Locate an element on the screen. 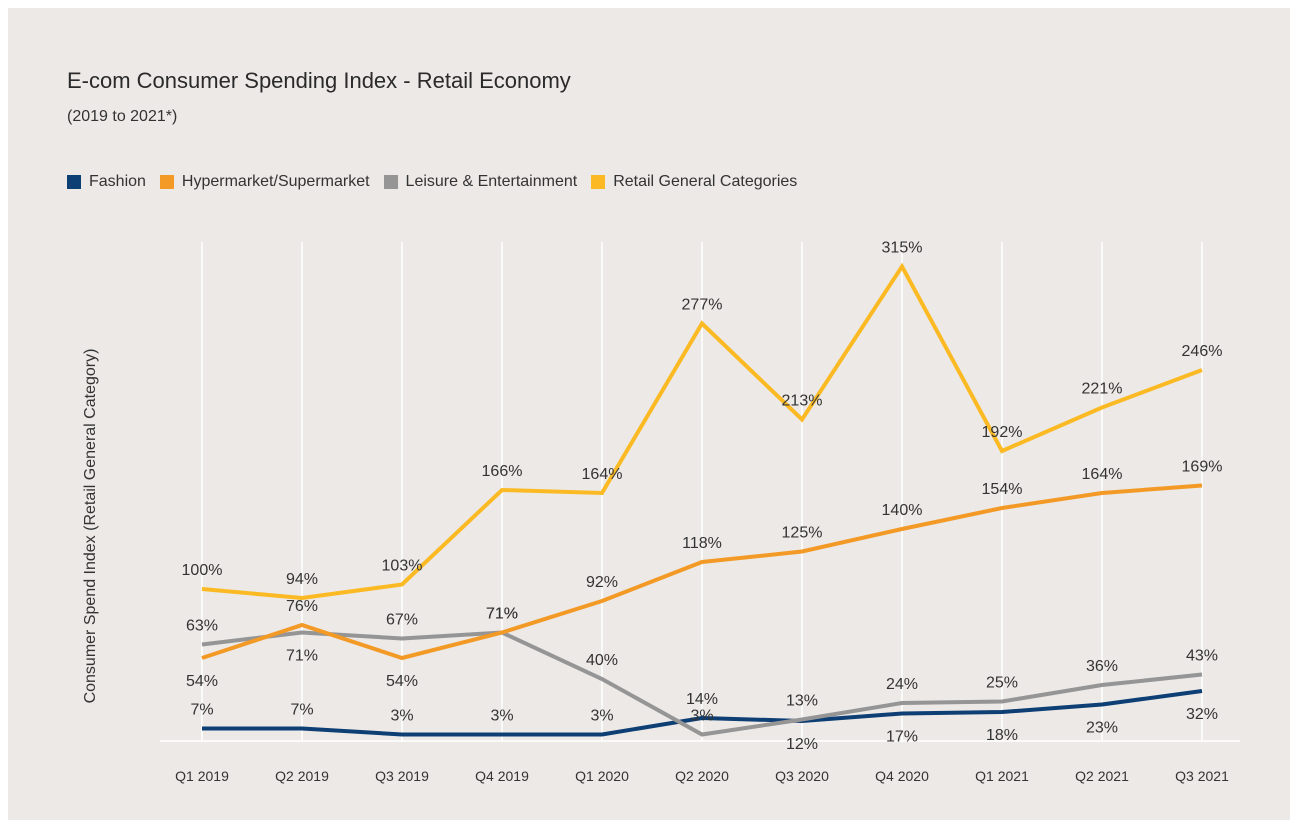 This screenshot has width=1290, height=837. data-label: 14% is located at coordinates (702, 699).